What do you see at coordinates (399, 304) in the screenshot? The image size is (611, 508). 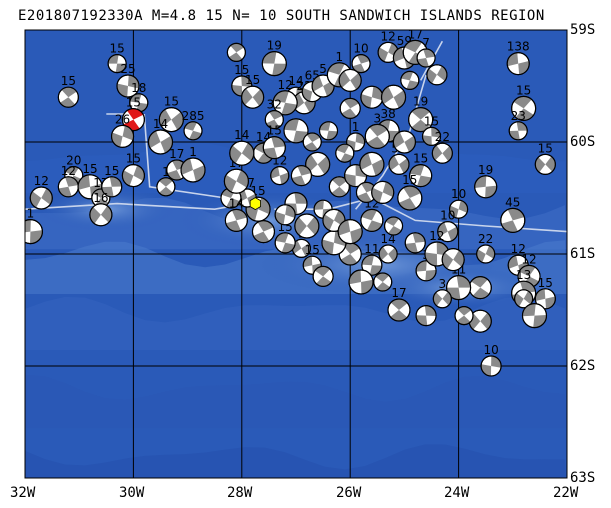 I see `focal-mechanism: 17` at bounding box center [399, 304].